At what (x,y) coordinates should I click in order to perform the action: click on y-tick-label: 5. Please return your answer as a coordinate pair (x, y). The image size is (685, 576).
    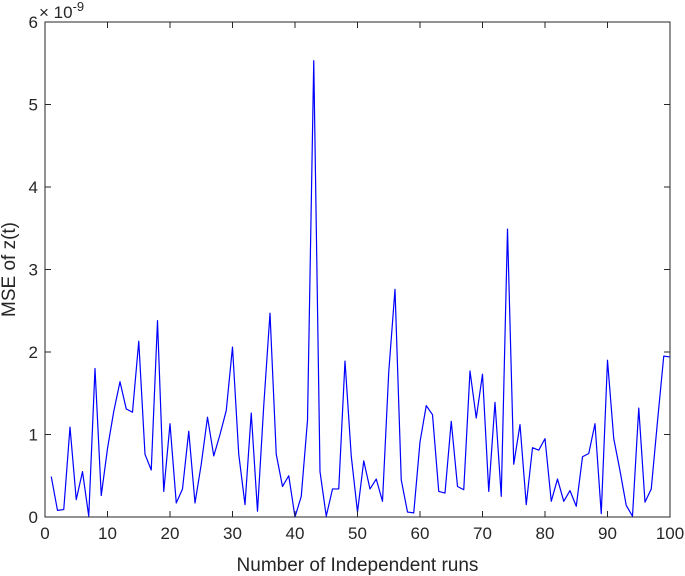
    Looking at the image, I should click on (33, 105).